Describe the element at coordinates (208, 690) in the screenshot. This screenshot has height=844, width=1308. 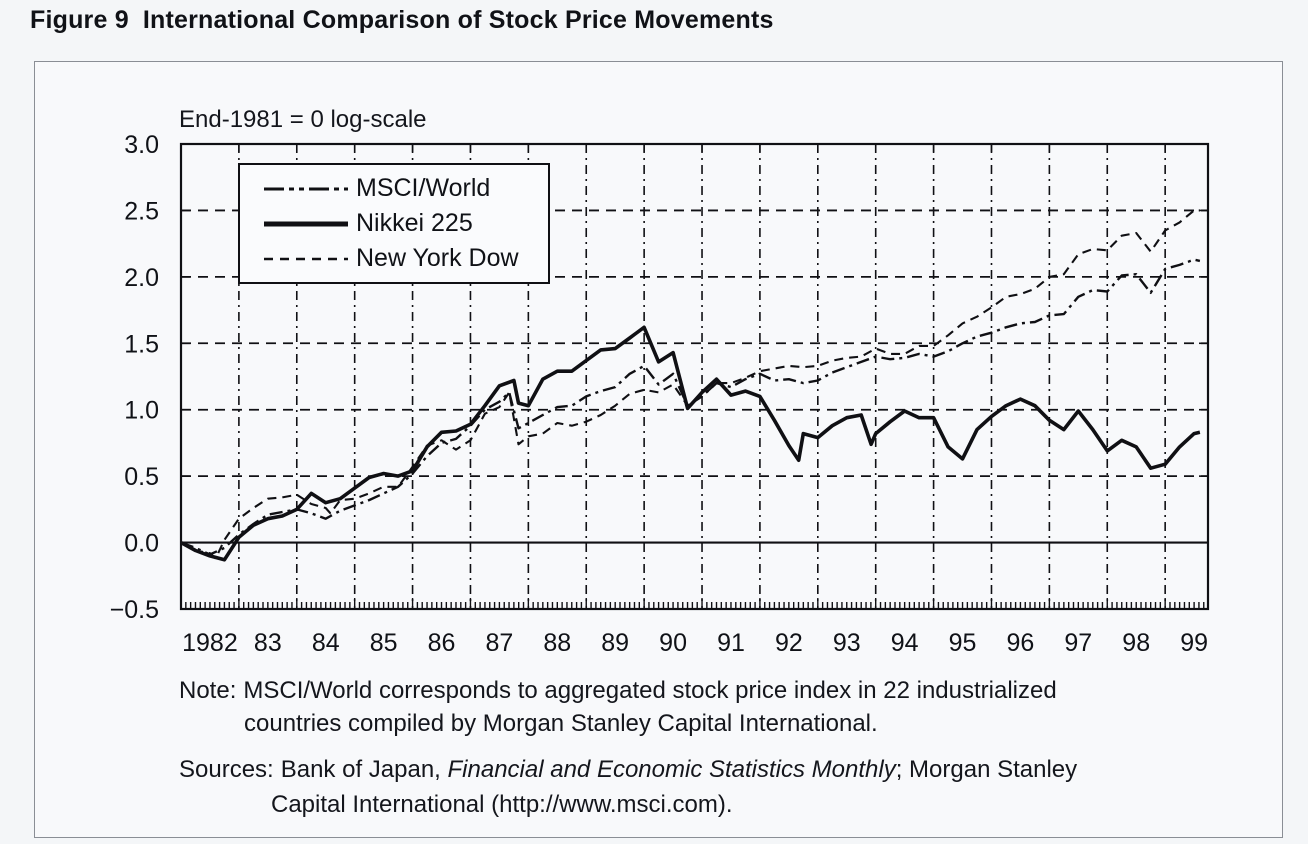
I see `note-label: Note:` at that location.